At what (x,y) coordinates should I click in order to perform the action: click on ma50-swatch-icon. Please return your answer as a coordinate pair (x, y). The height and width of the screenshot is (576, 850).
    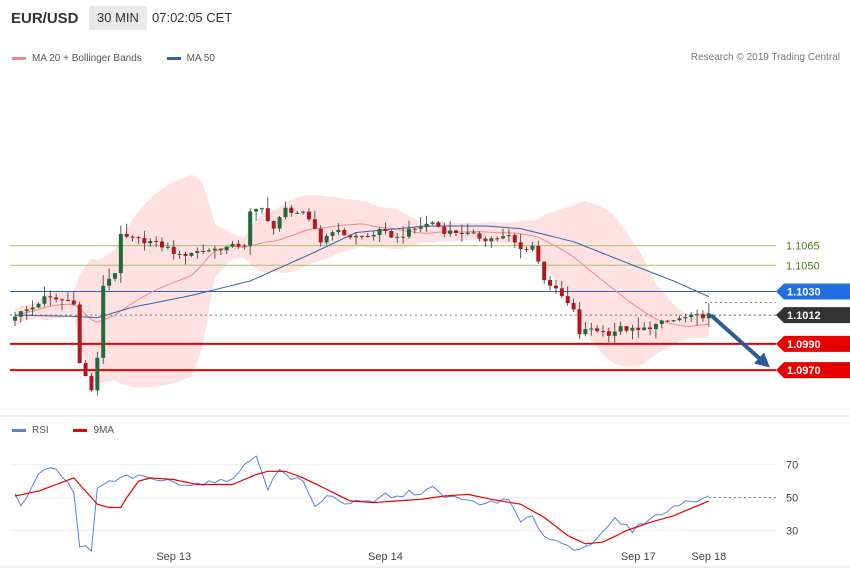
    Looking at the image, I should click on (173, 58).